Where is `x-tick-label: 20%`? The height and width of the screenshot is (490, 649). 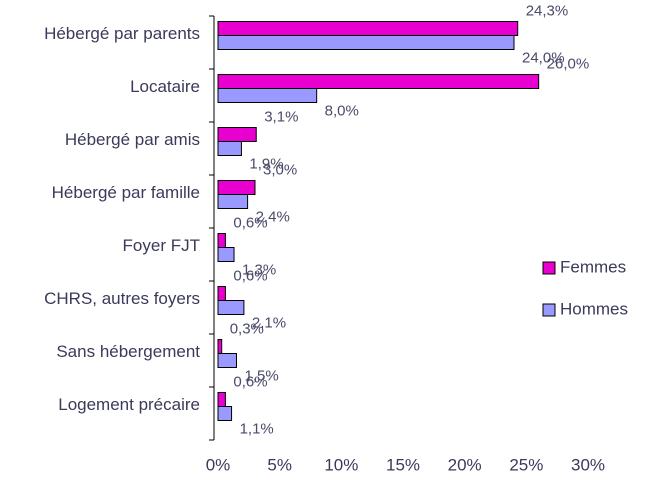
x-tick-label: 20% is located at coordinates (465, 464).